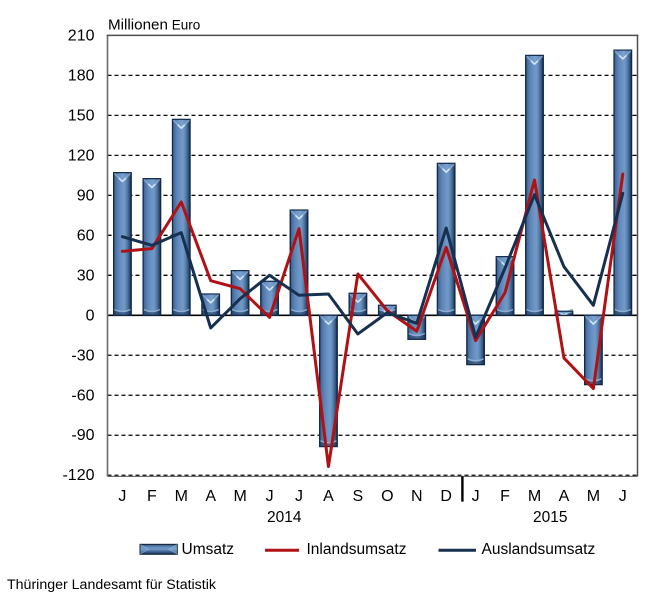  I want to click on svg-text:Thüringer Landesamt für Statis: Thüringer Landesamt für Statistik, so click(112, 585).